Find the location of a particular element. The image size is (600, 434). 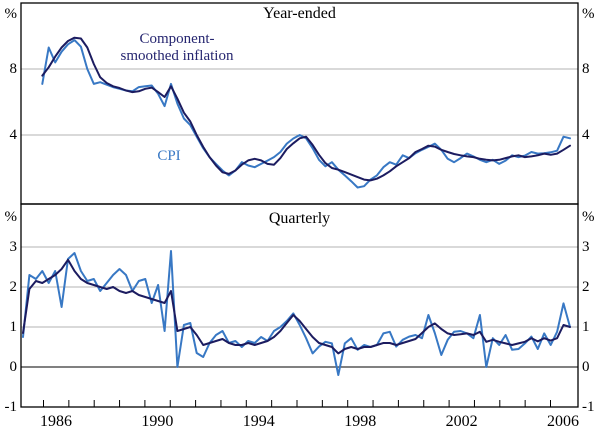

top-unit-right: % is located at coordinates (588, 14).